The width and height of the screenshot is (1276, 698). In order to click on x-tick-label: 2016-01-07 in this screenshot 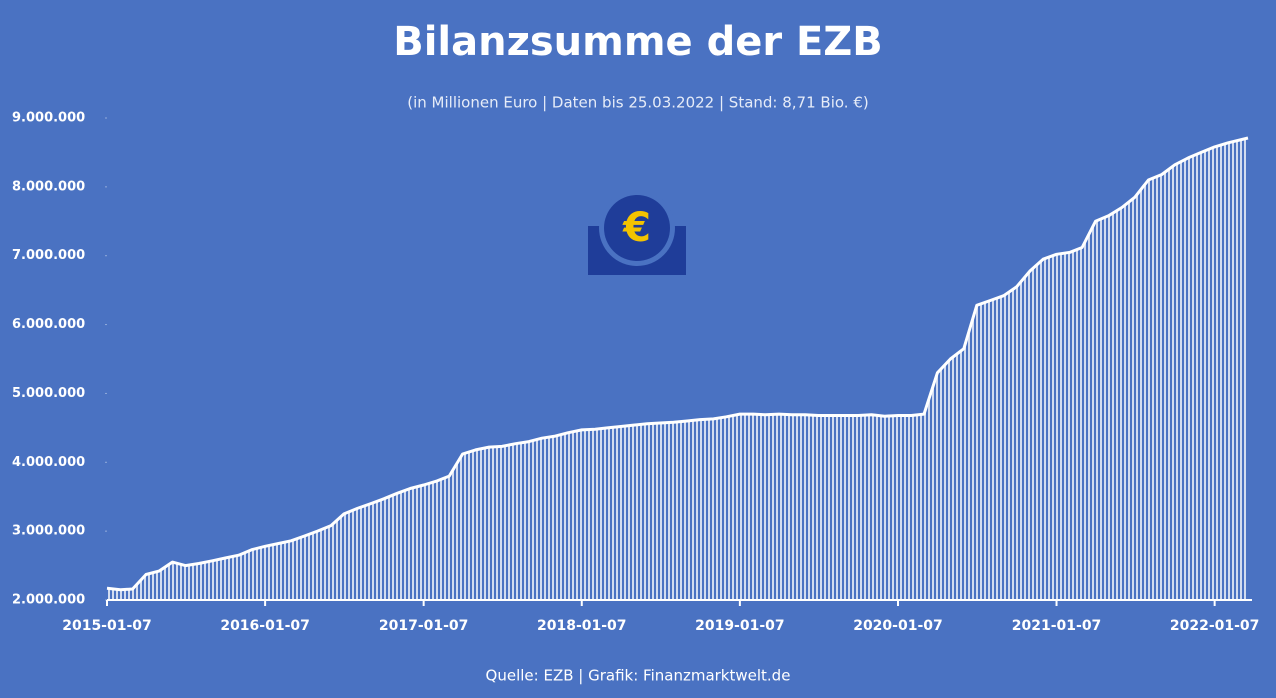, I will do `click(265, 626)`.